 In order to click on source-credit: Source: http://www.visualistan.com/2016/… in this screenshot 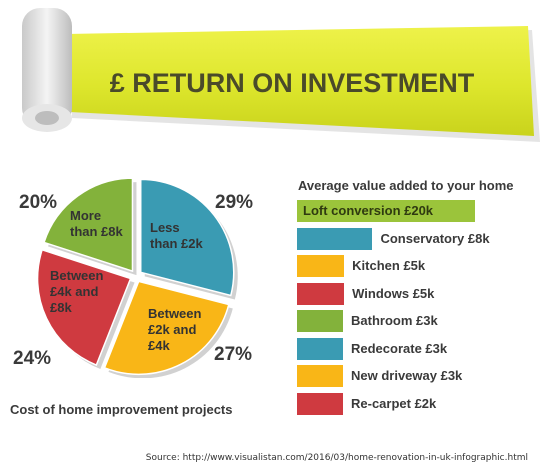, I will do `click(337, 458)`.